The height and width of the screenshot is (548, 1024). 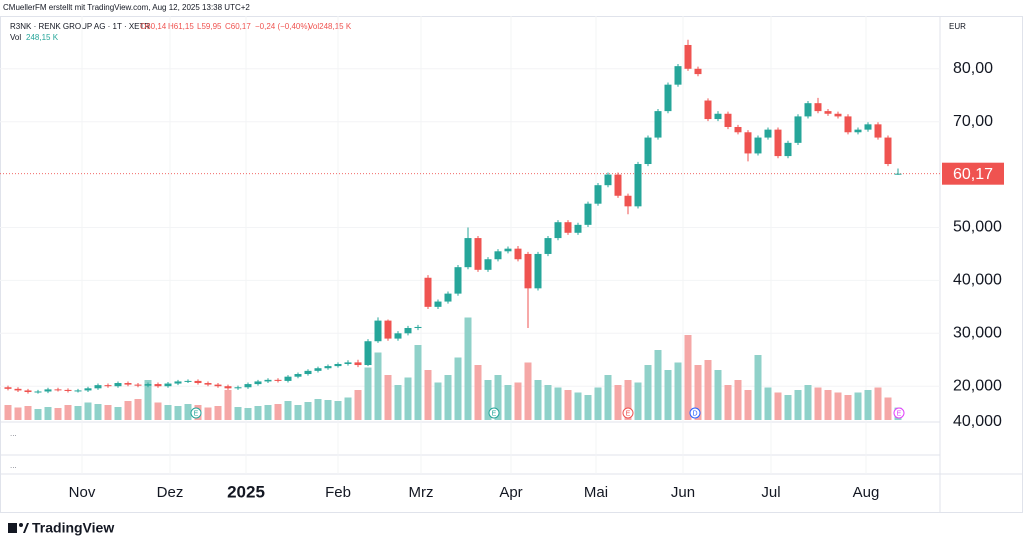 What do you see at coordinates (80, 26) in the screenshot?
I see `symbol: R3NK · RENK GROUP AG · 1T · XETR` at bounding box center [80, 26].